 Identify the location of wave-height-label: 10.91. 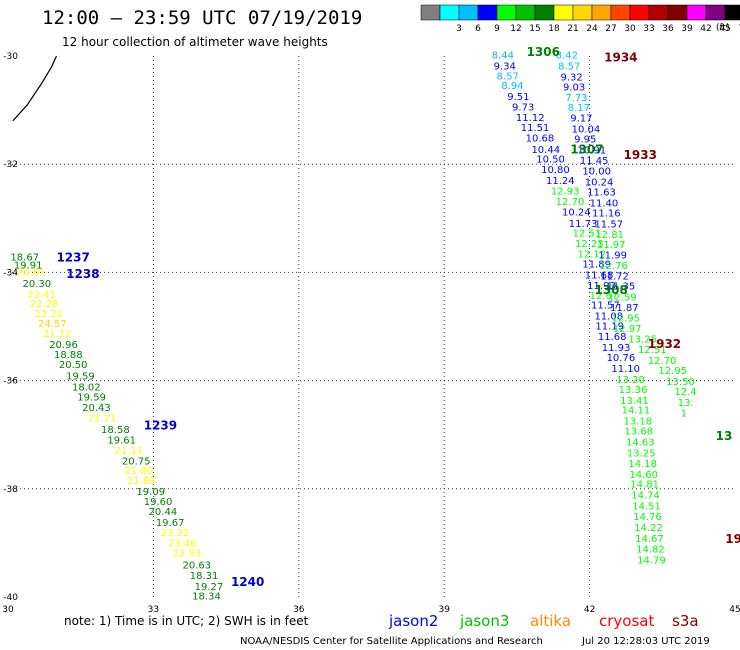
(591, 150).